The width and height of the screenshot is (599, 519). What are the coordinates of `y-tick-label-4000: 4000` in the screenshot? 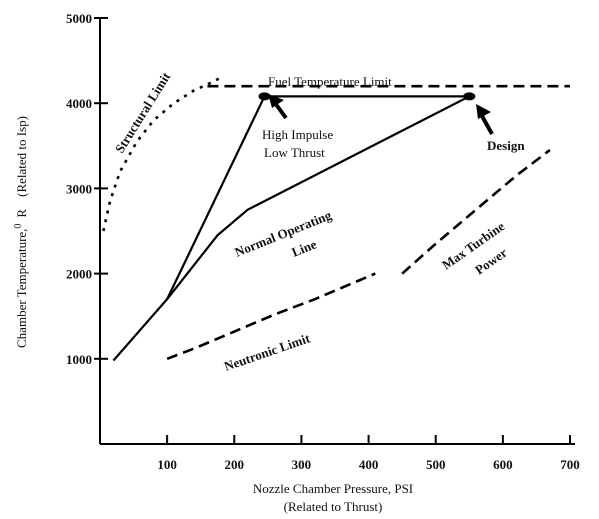 It's located at (79, 103).